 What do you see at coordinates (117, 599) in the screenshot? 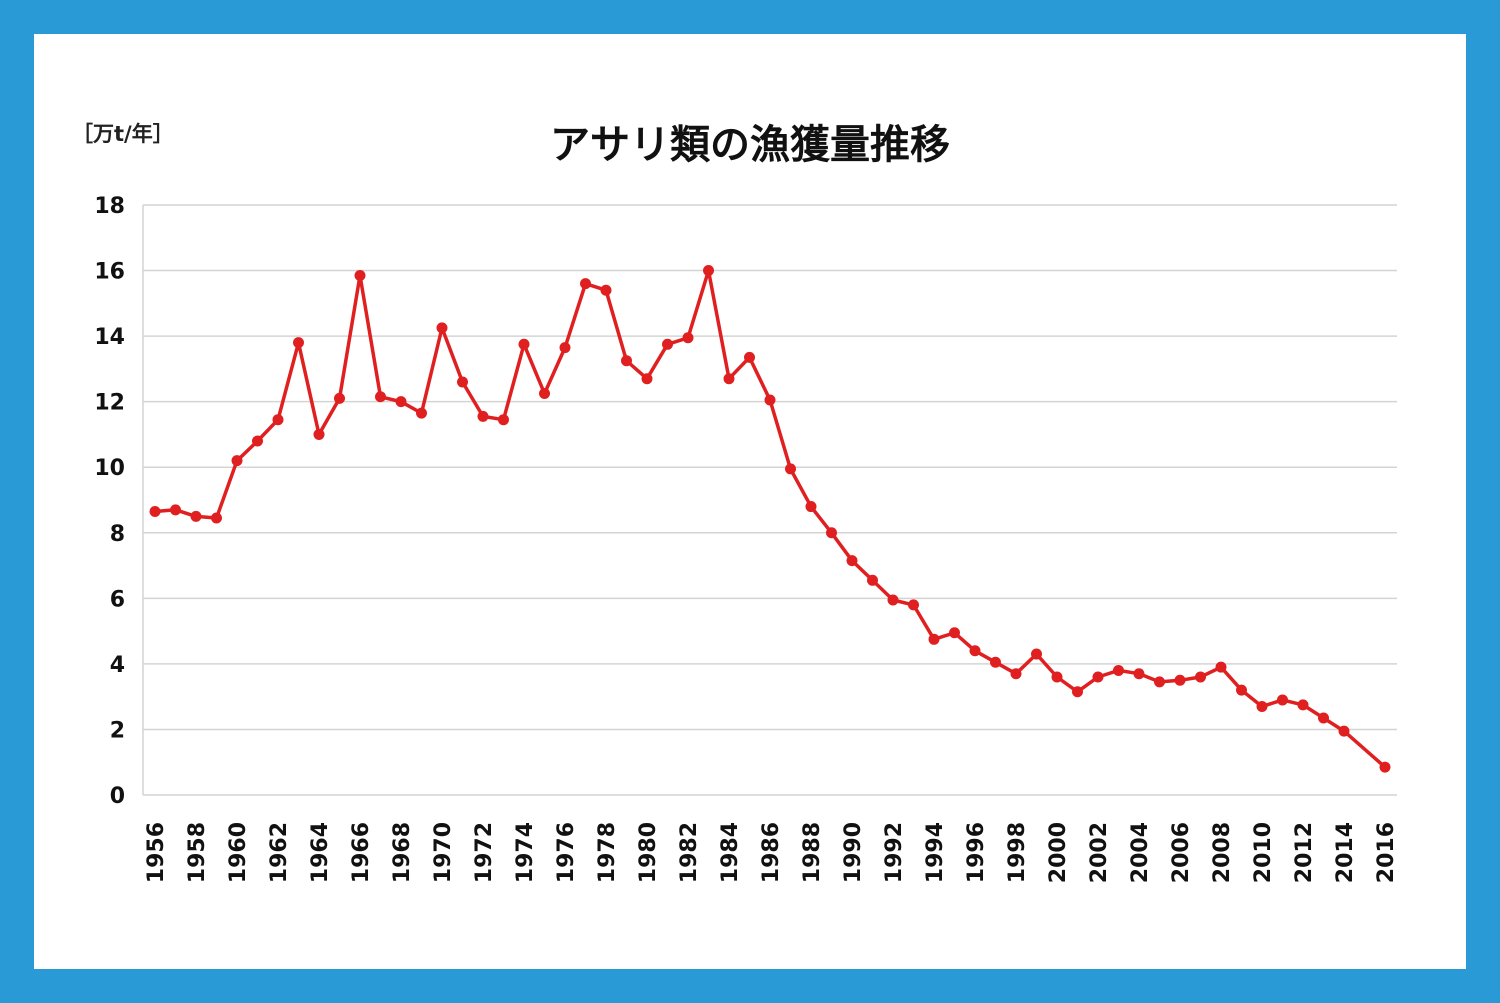
I see `y-tick-label: 6` at bounding box center [117, 599].